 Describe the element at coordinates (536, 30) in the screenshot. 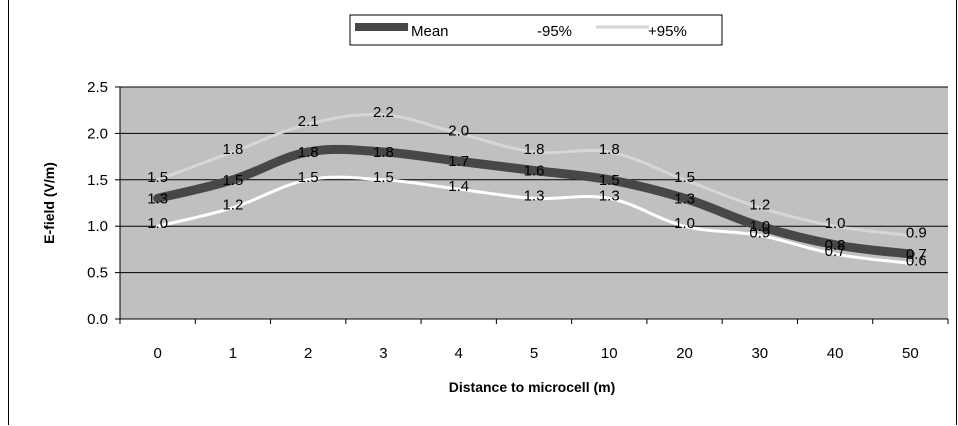

I see `legend-box` at that location.